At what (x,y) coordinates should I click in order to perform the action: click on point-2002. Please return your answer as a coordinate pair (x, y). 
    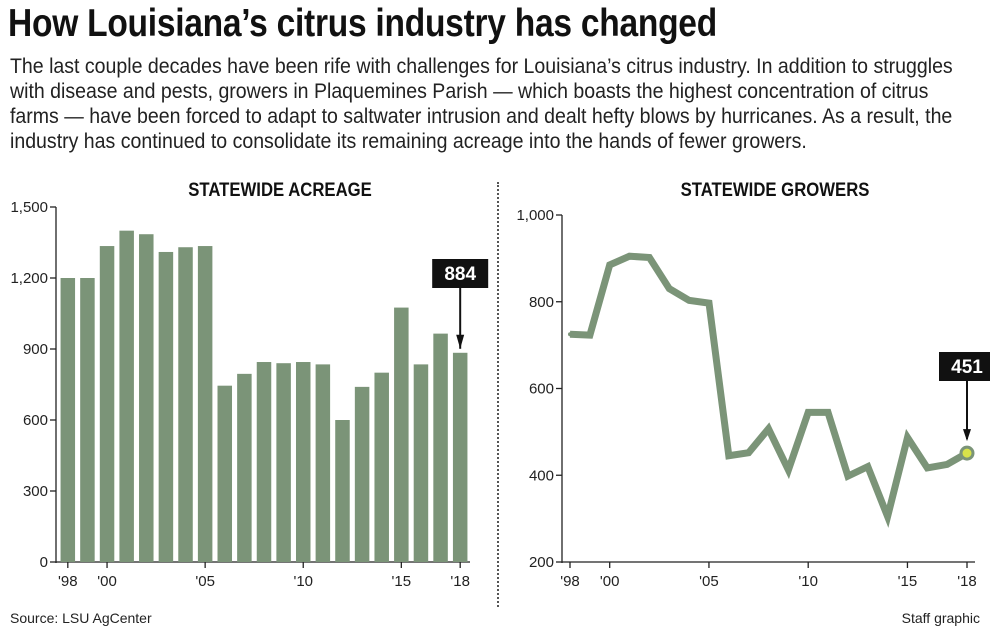
    Looking at the image, I should click on (649, 257).